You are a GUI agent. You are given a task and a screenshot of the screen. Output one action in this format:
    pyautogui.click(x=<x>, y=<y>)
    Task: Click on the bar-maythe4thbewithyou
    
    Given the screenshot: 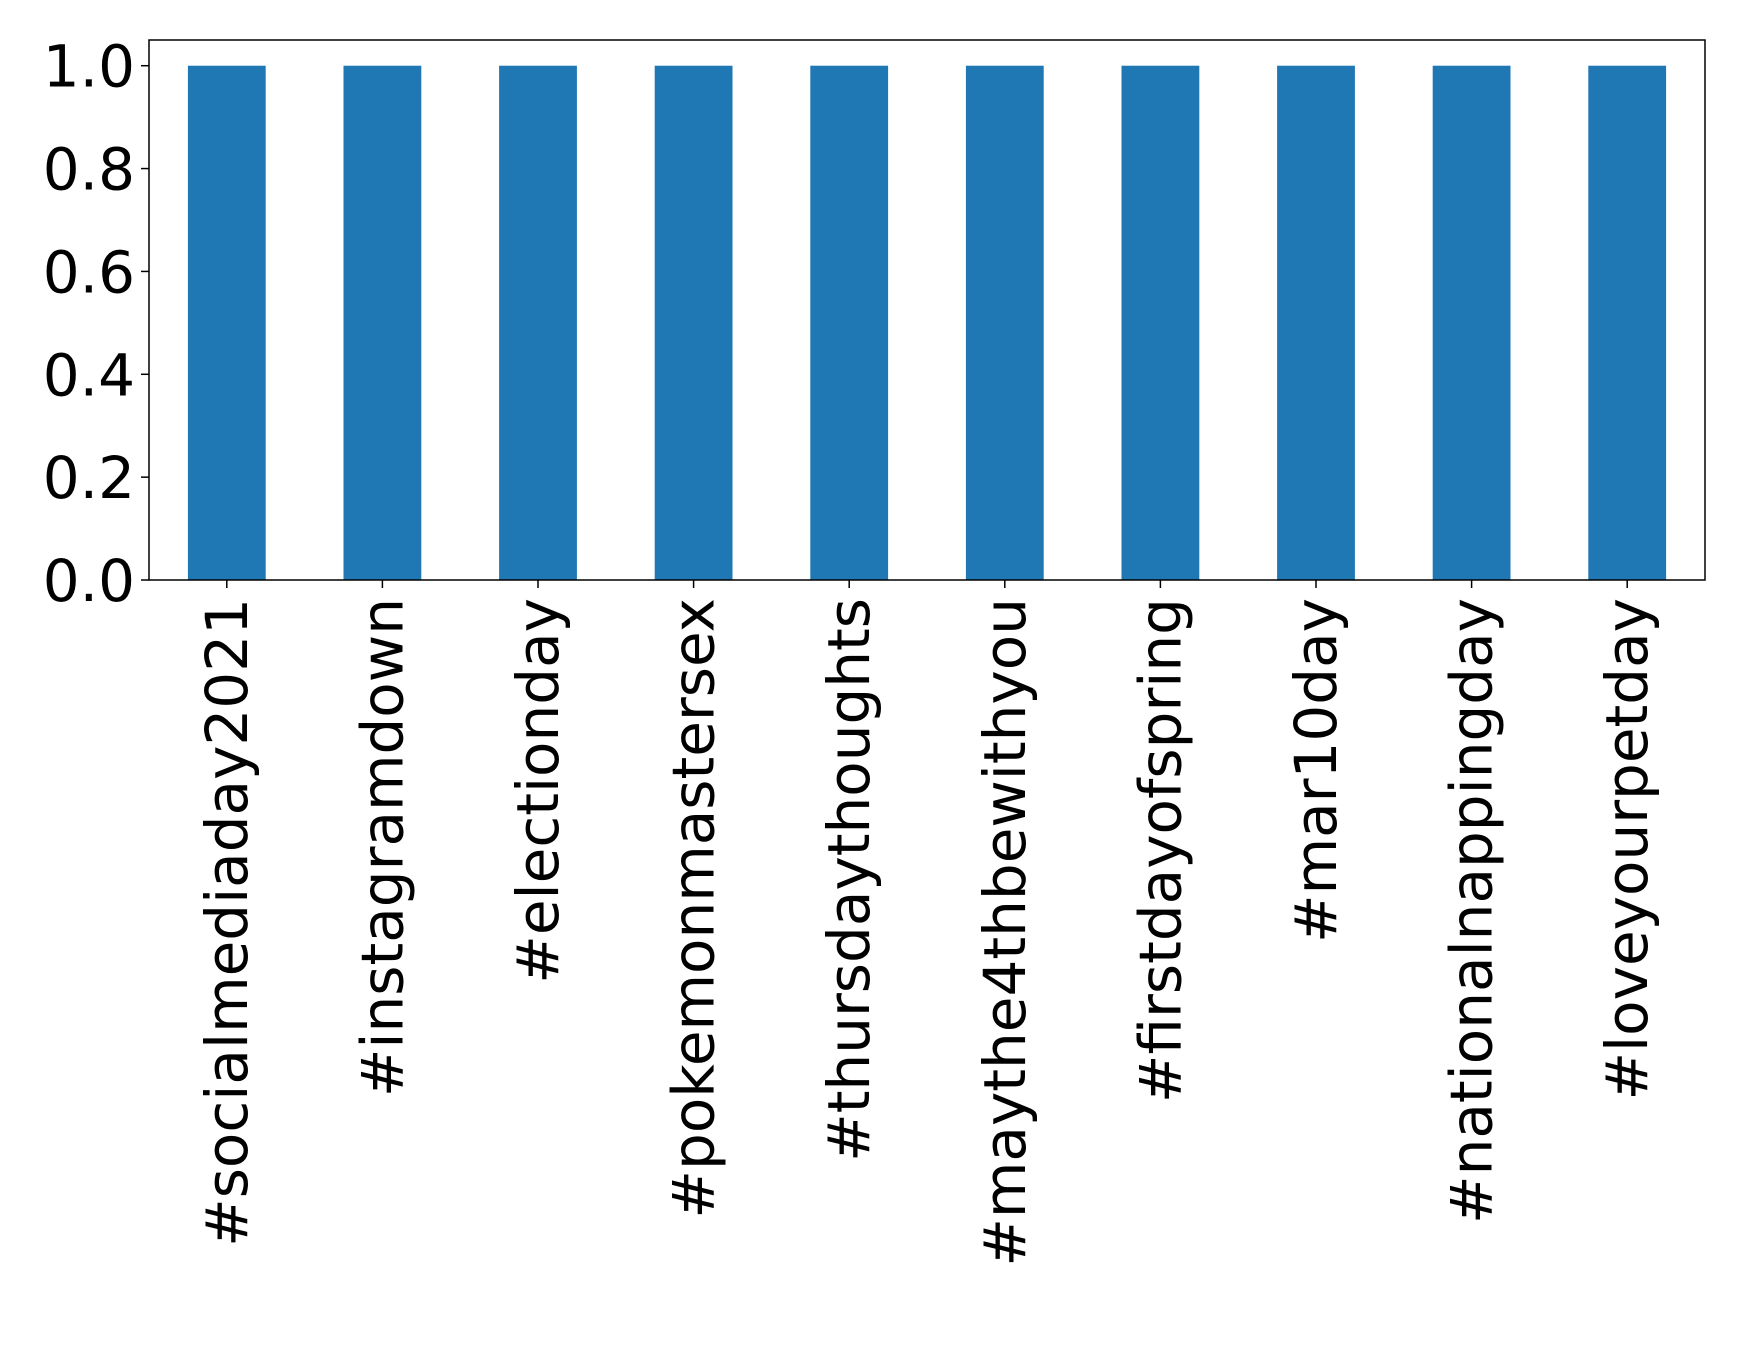 What is the action you would take?
    pyautogui.click(x=1004, y=322)
    